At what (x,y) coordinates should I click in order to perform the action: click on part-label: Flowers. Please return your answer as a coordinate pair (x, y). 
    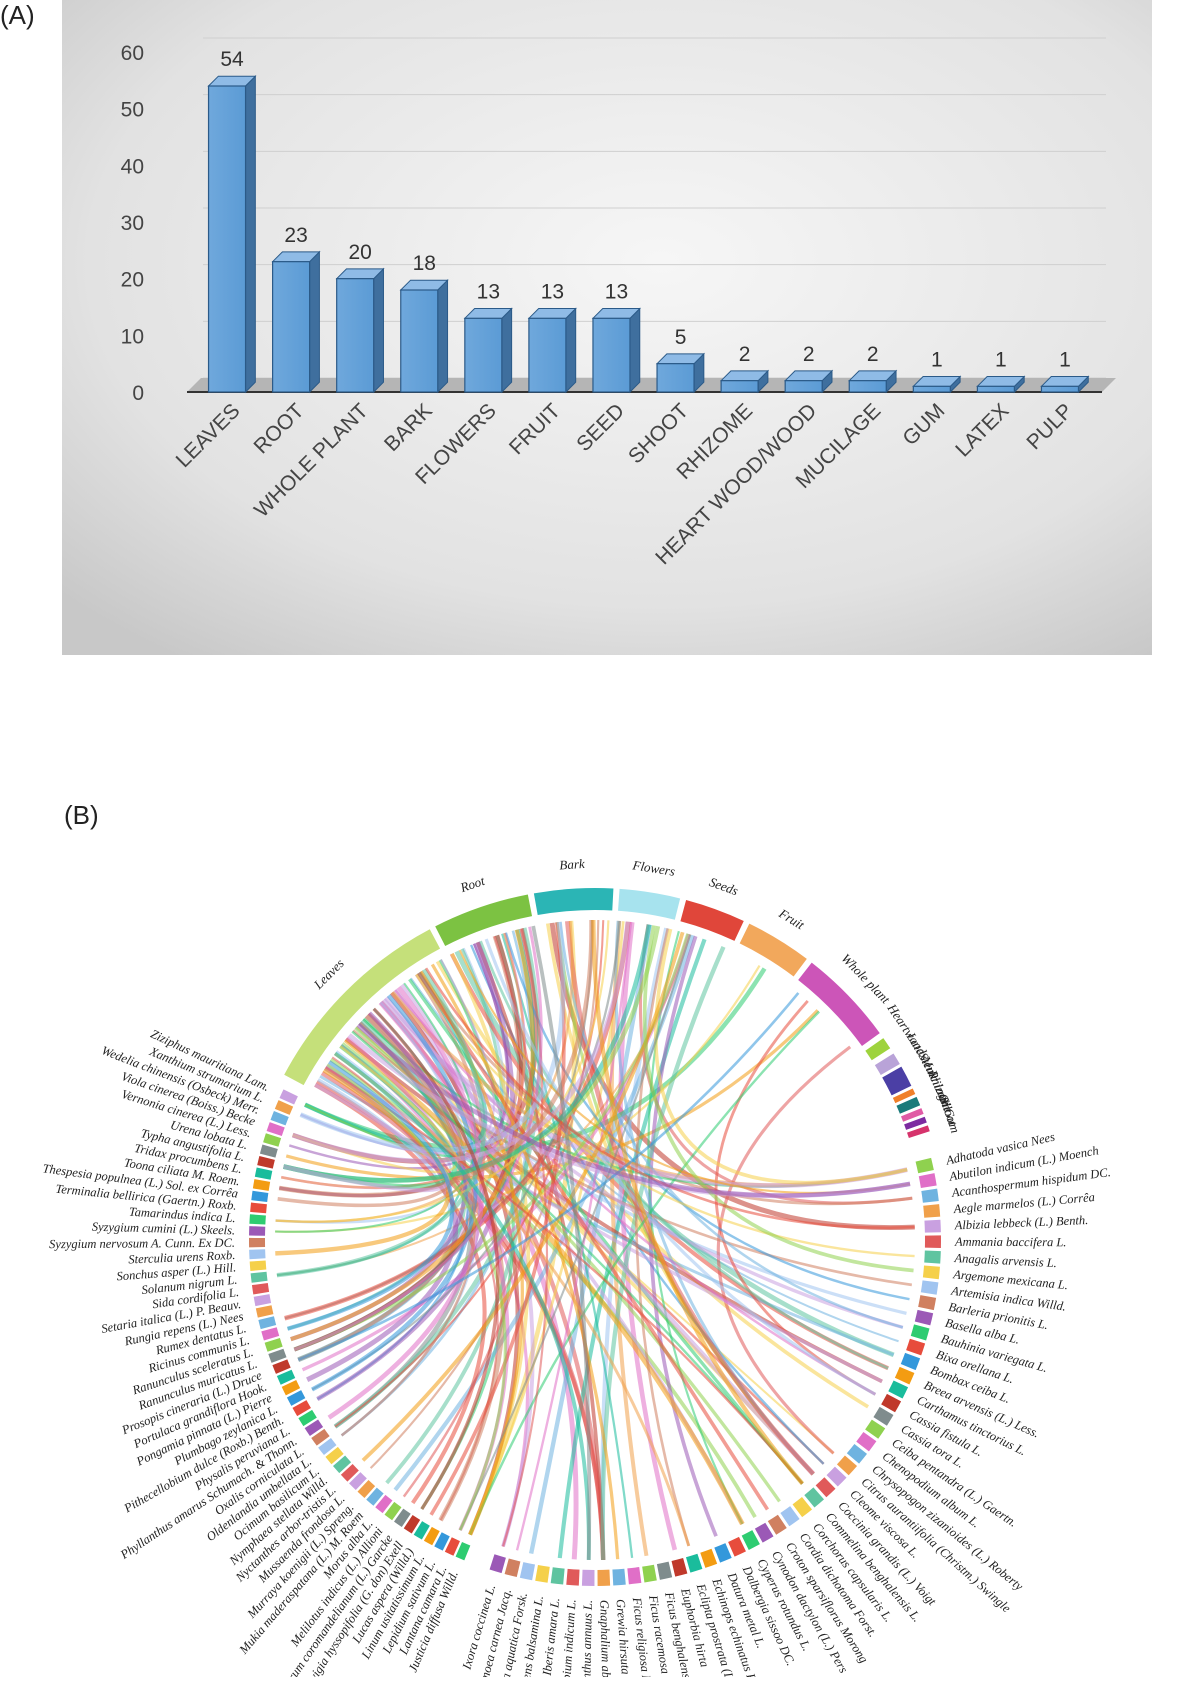
    Looking at the image, I should click on (653, 868).